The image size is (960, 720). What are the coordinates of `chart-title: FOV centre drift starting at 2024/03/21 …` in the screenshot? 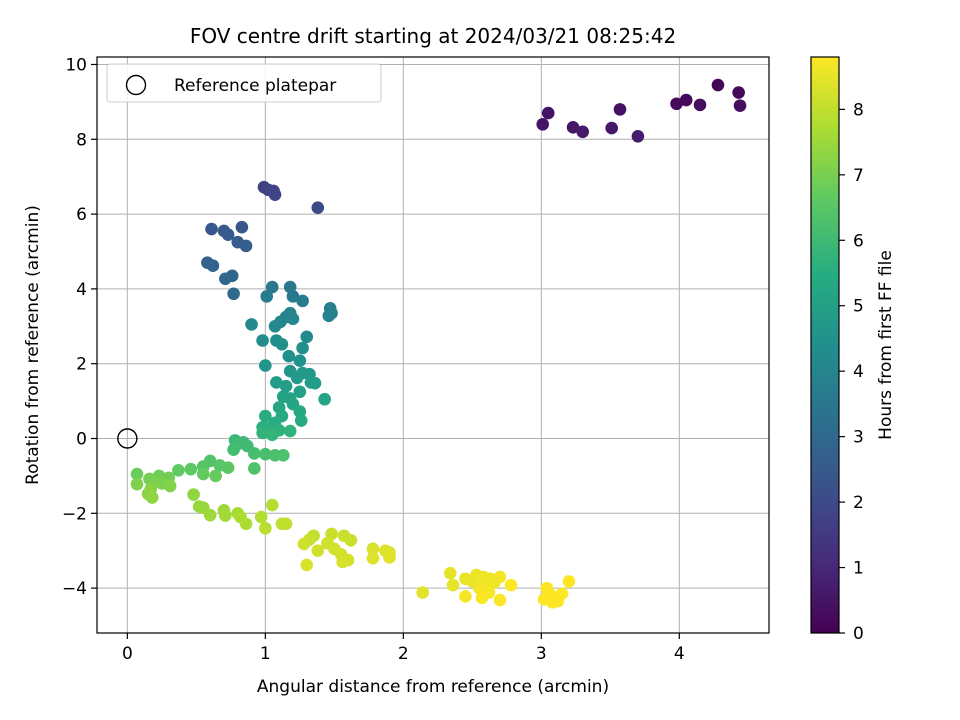 It's located at (433, 36).